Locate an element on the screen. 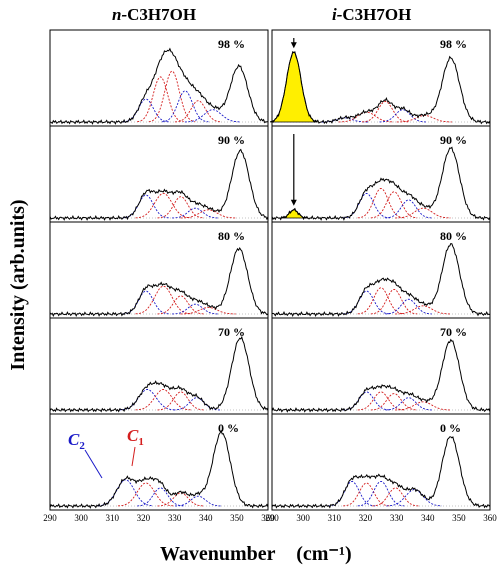 Image resolution: width=500 pixels, height=576 pixels. panel-1-4-label: 0 % is located at coordinates (450, 428).